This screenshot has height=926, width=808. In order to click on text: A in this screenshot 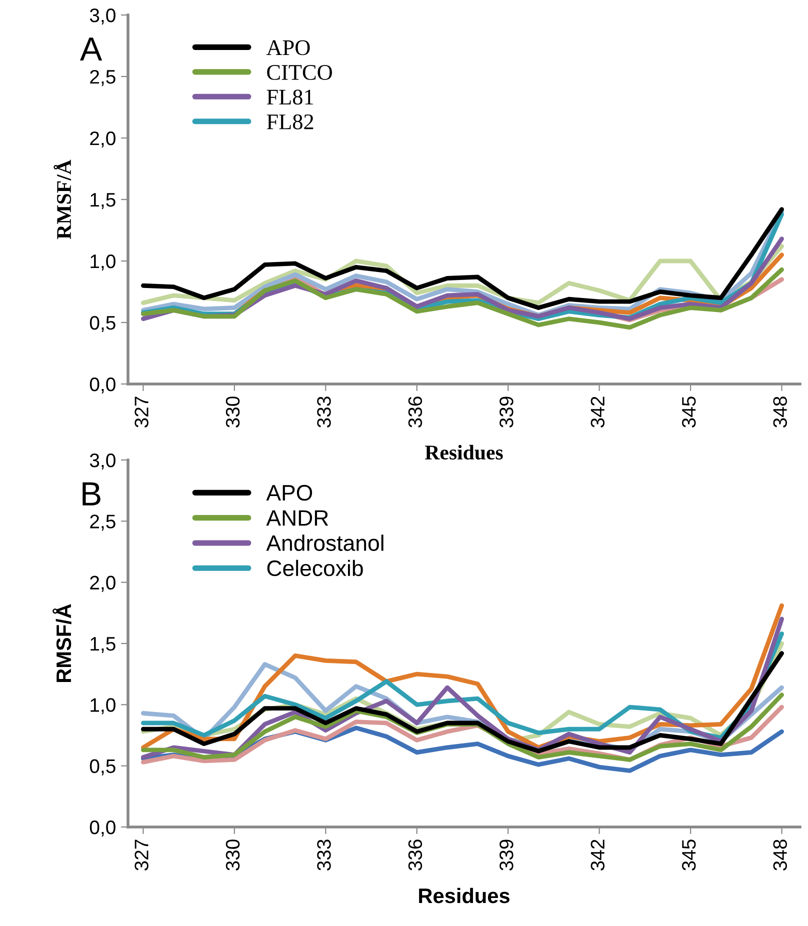, I will do `click(91, 49)`.